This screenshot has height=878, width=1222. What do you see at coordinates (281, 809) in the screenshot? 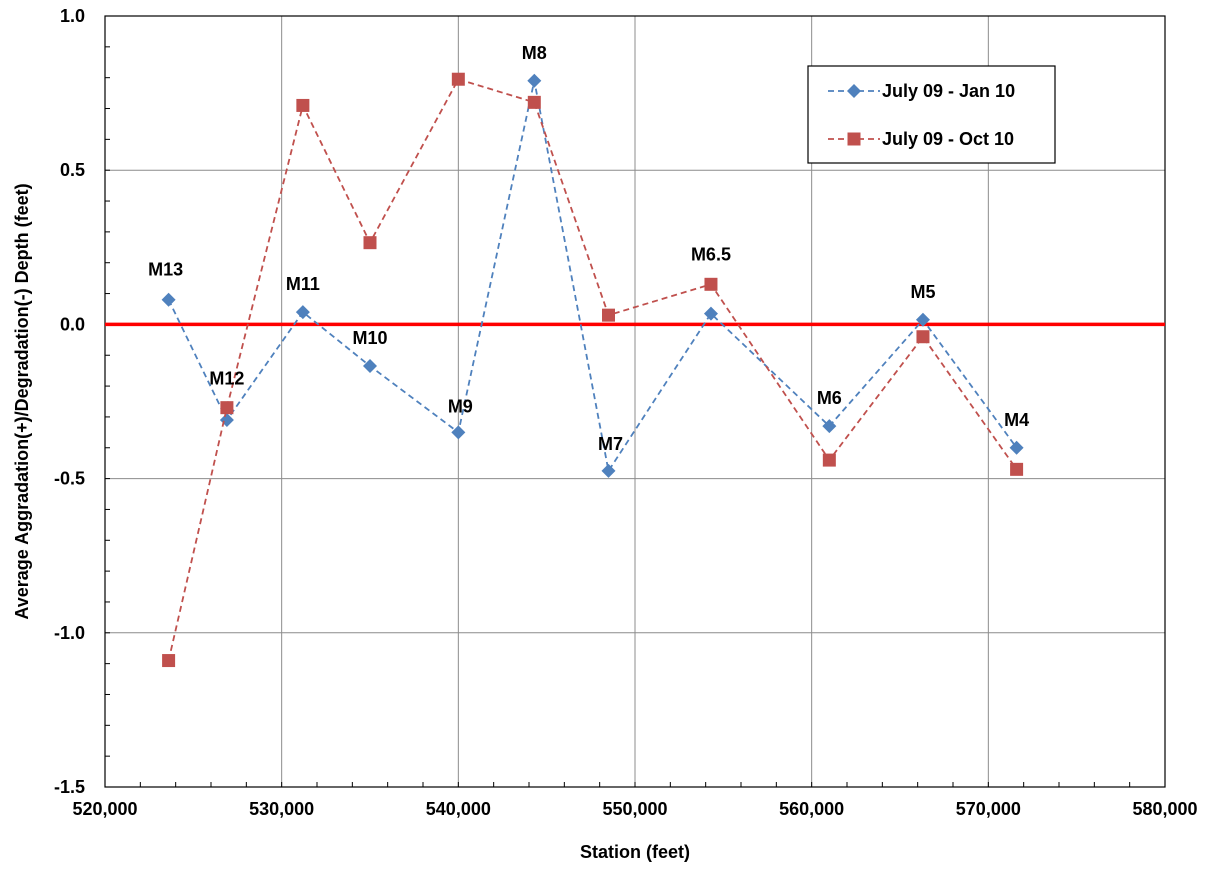
I see `x-tick-label: 530,000` at bounding box center [281, 809].